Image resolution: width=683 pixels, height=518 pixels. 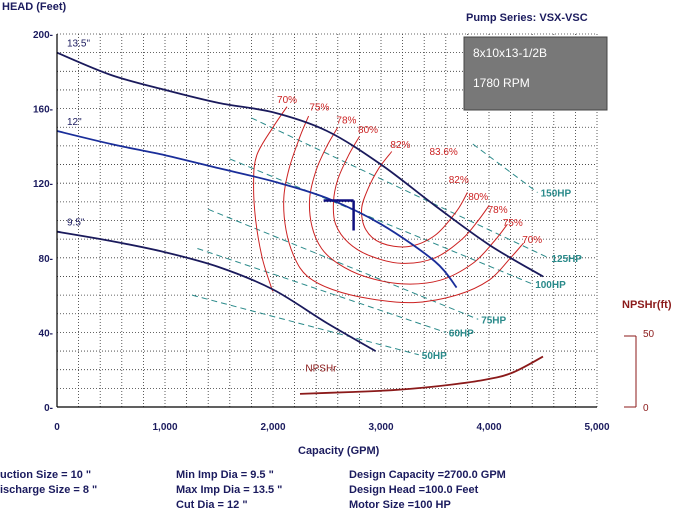 I want to click on chart-title: Pump Series: VSX-VSC, so click(x=527, y=18).